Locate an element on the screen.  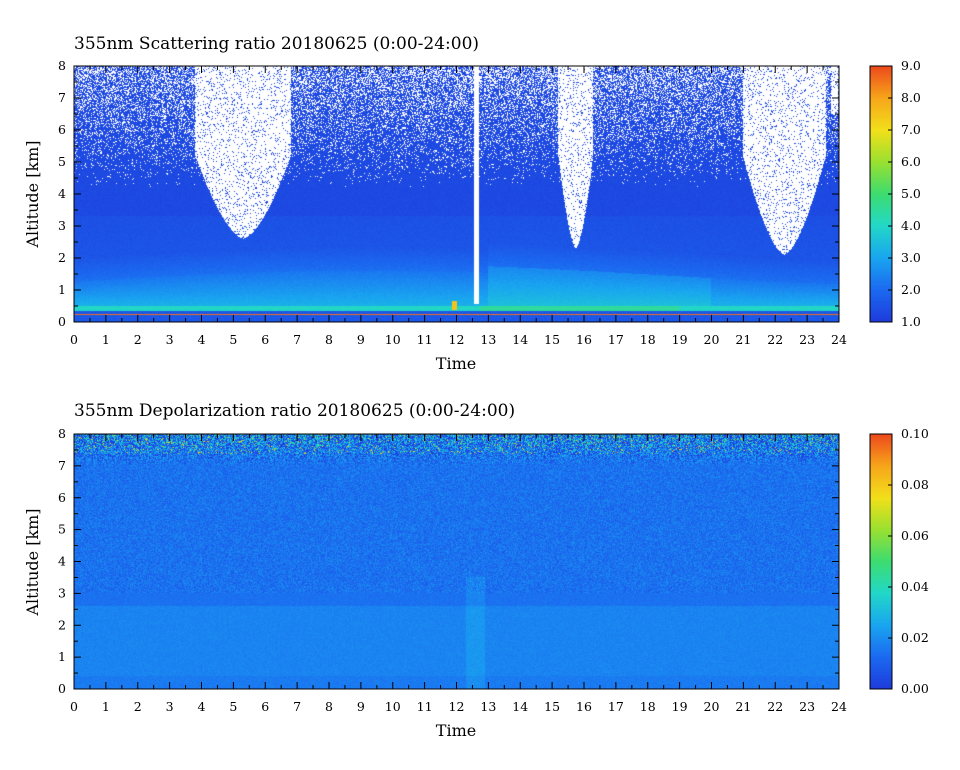
colorbar-tick-label: 7.0 is located at coordinates (911, 129).